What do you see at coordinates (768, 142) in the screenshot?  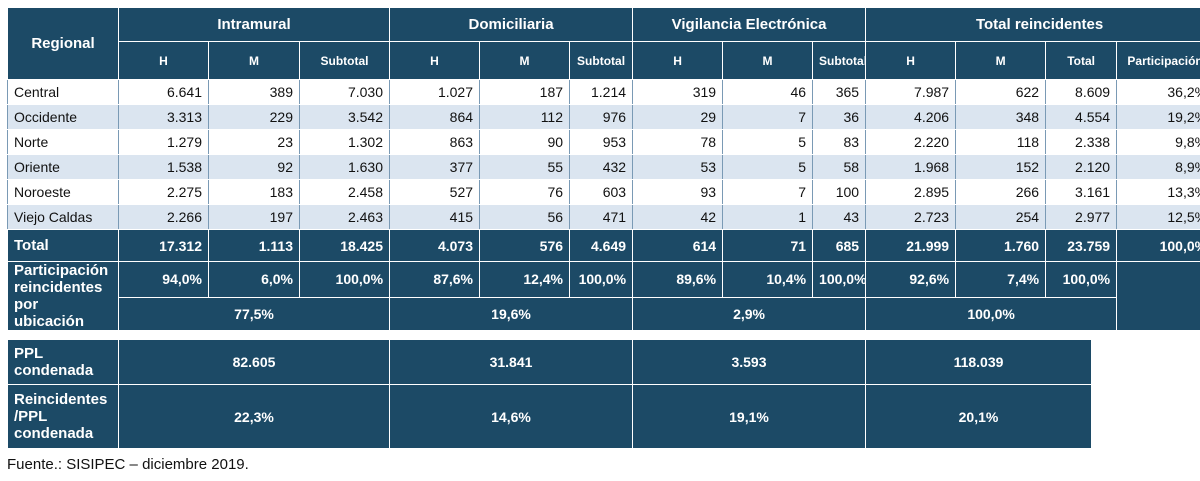 I see `table-cell: 5` at bounding box center [768, 142].